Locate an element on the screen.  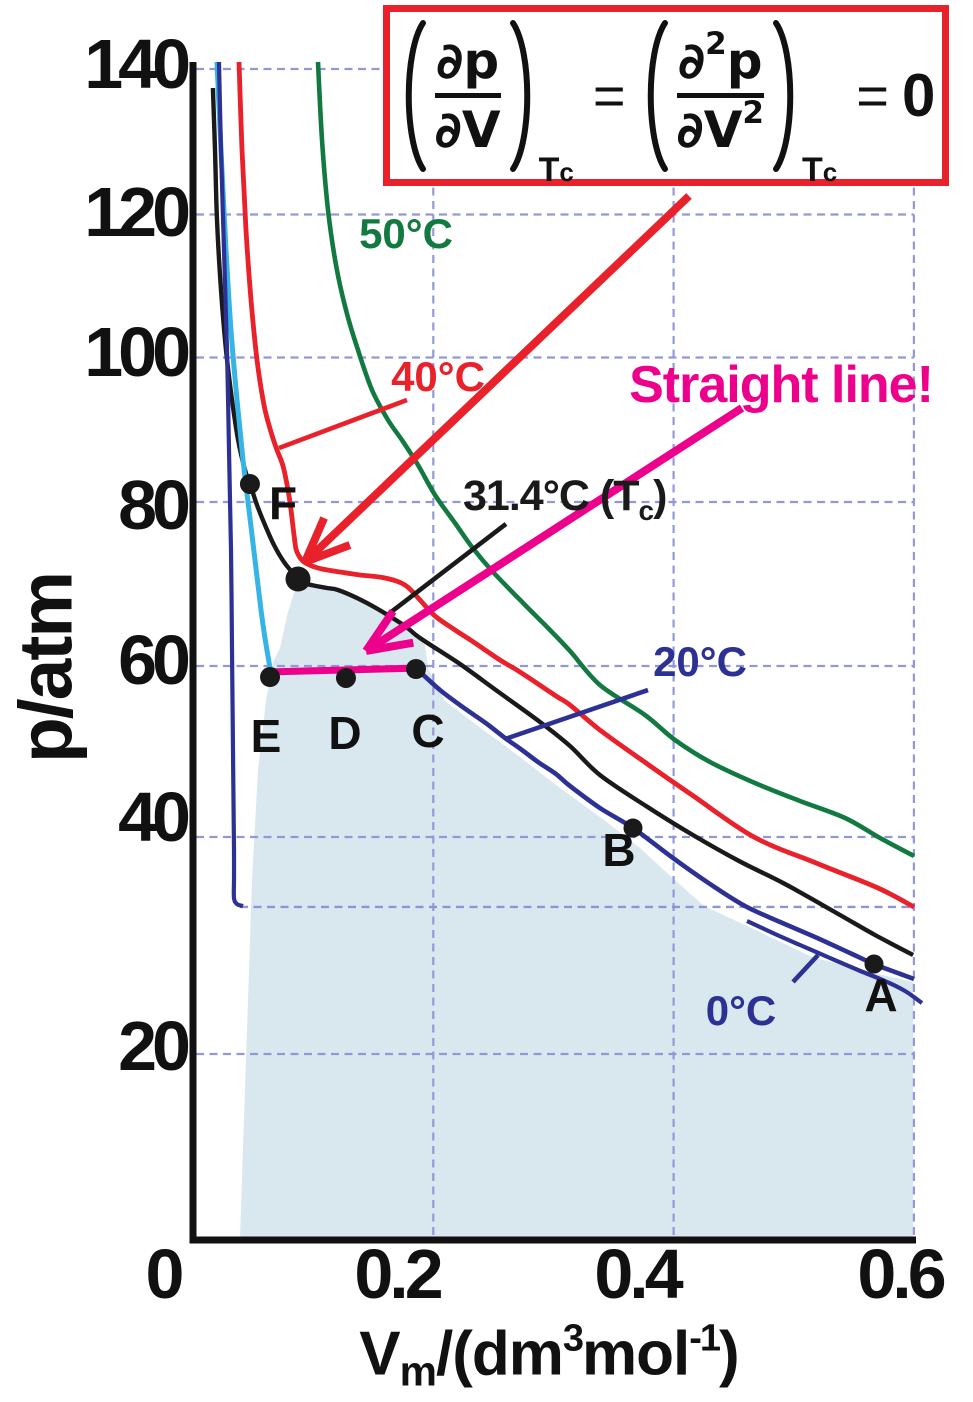
point-dot-D is located at coordinates (345, 677).